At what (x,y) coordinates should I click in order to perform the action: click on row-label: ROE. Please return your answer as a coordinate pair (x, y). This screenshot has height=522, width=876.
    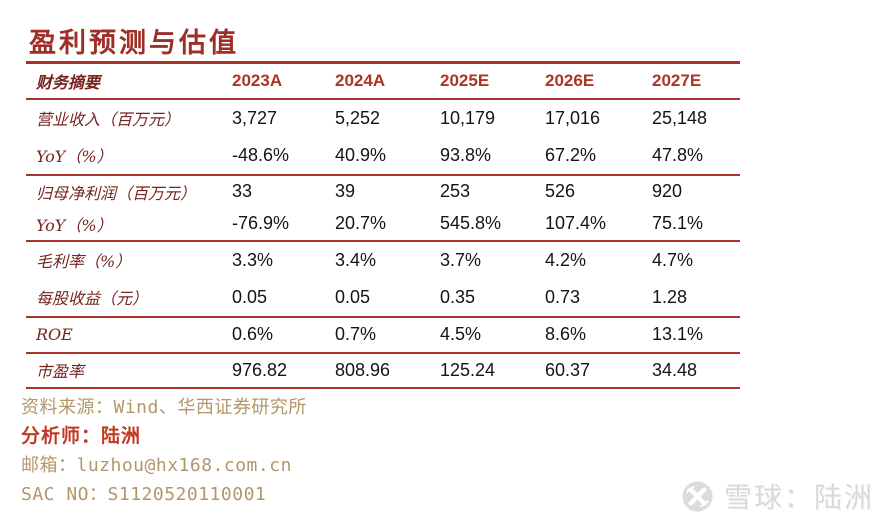
    Looking at the image, I should click on (54, 334).